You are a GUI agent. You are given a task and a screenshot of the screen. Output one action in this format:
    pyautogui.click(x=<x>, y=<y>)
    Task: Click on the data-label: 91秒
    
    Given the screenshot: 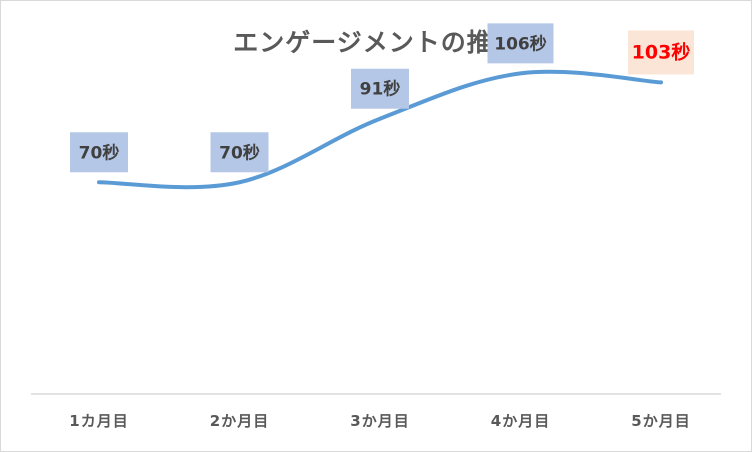 What is the action you would take?
    pyautogui.click(x=380, y=89)
    